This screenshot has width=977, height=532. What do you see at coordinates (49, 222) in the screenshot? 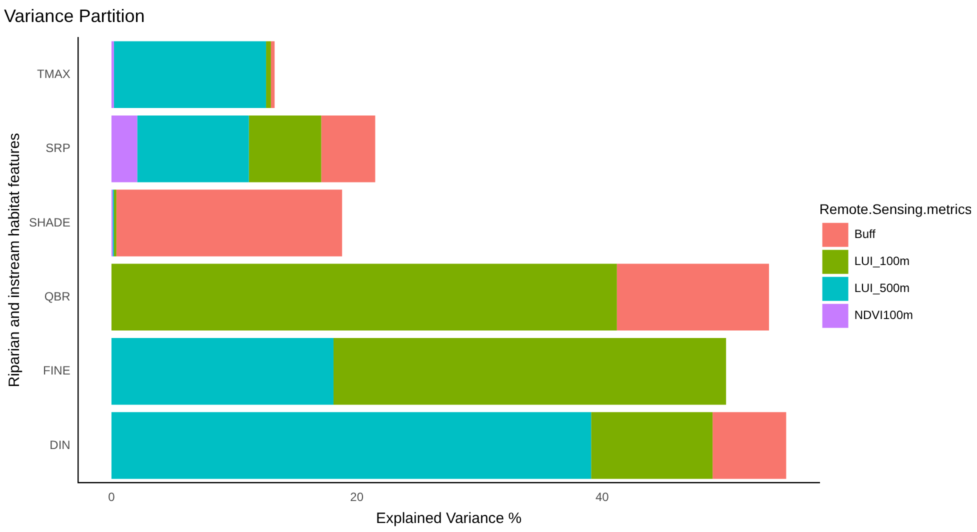
I see `y-tick-label: SHADE` at bounding box center [49, 222].